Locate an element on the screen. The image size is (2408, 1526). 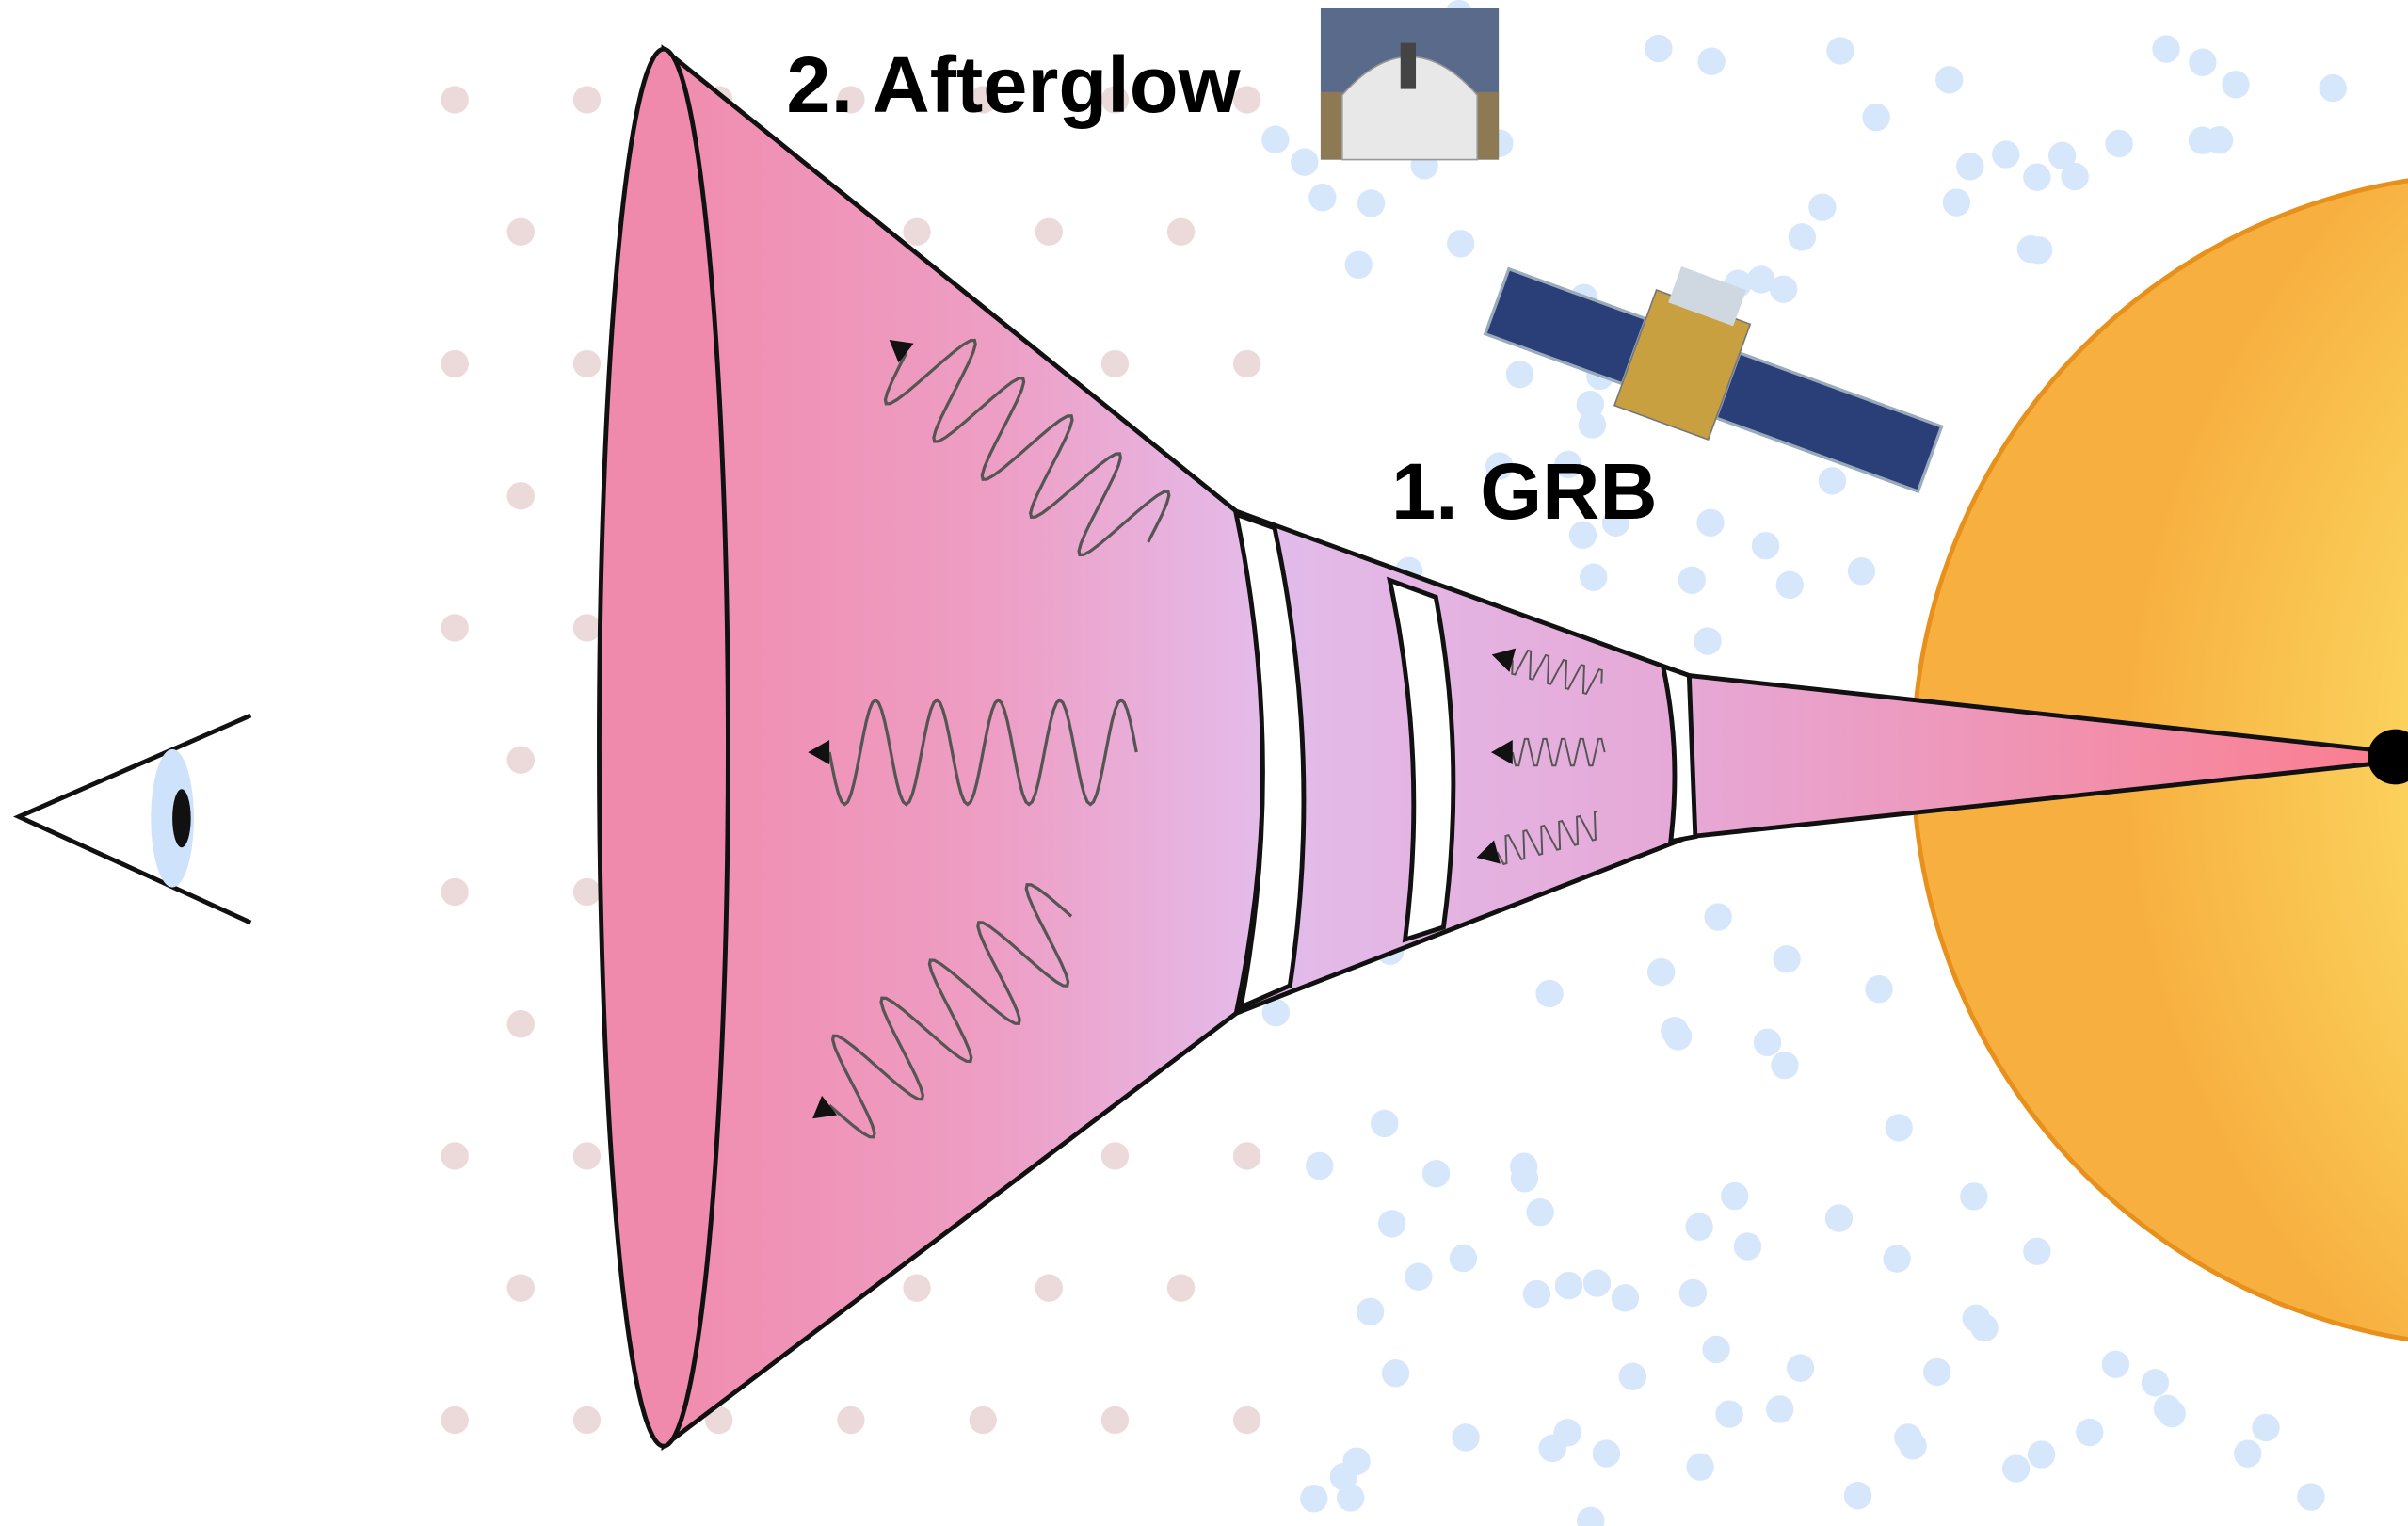
cone-opening is located at coordinates (664, 748).